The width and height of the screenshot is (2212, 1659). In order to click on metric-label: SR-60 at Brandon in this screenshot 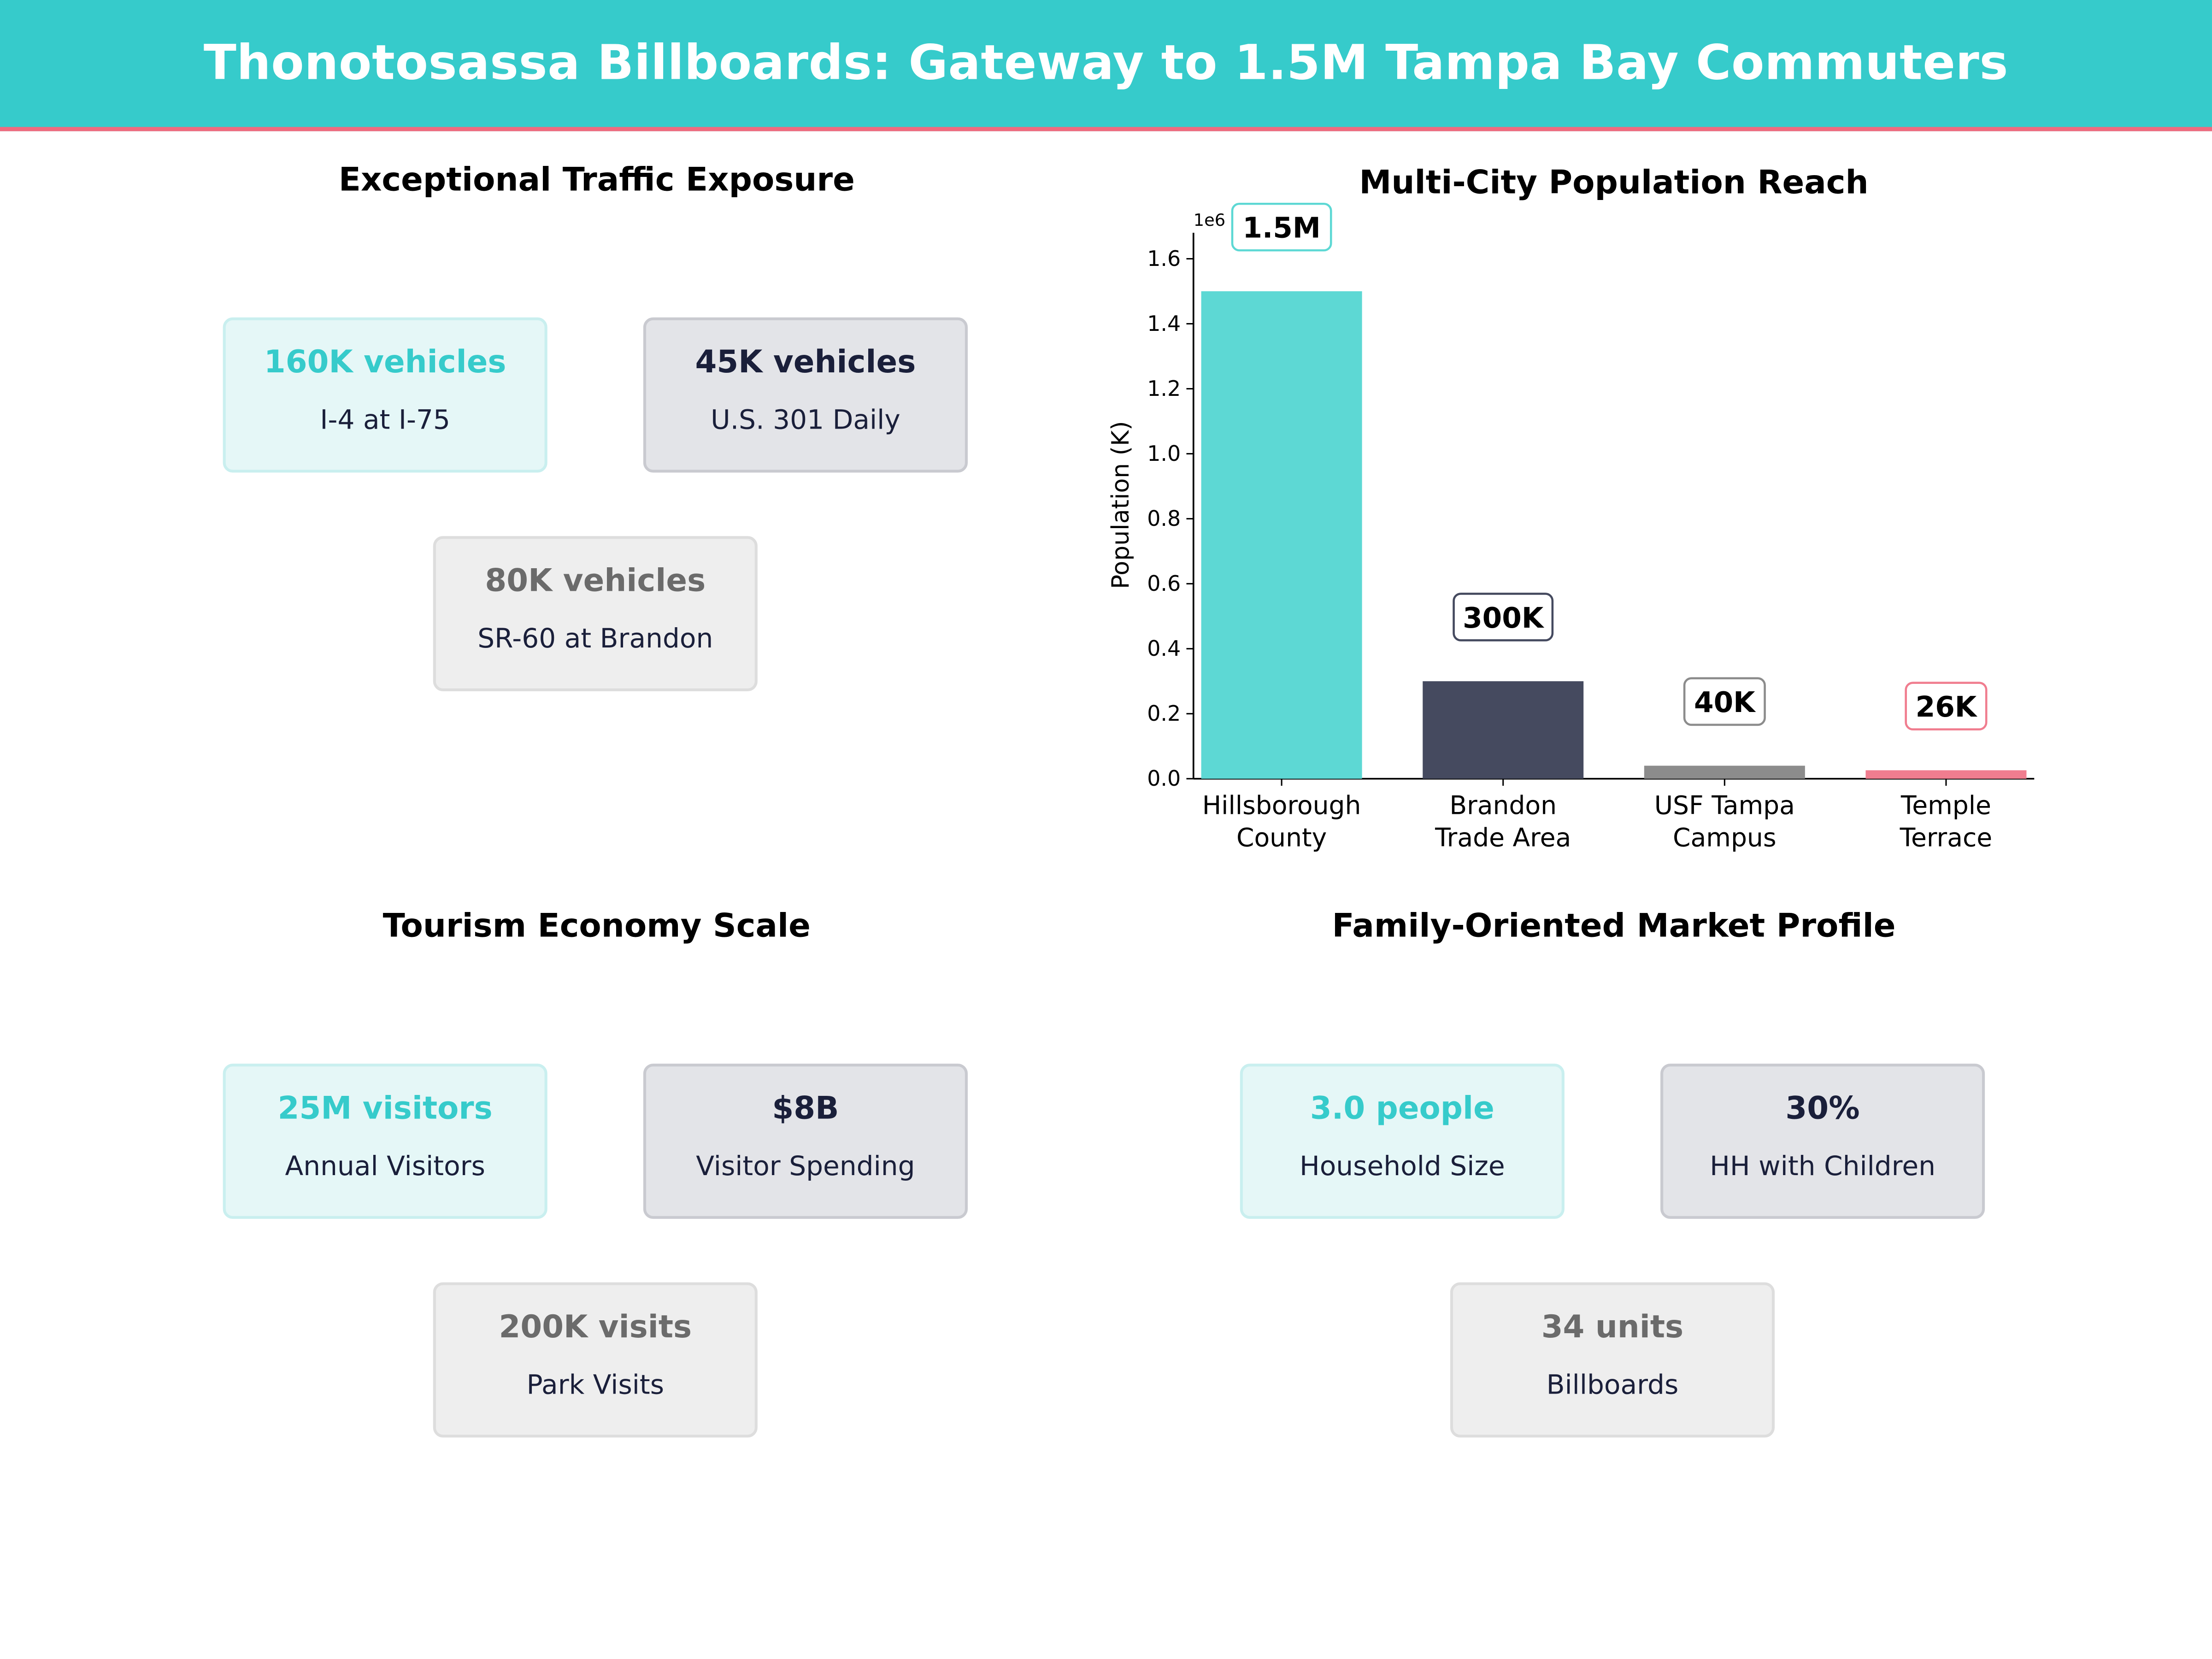, I will do `click(595, 639)`.